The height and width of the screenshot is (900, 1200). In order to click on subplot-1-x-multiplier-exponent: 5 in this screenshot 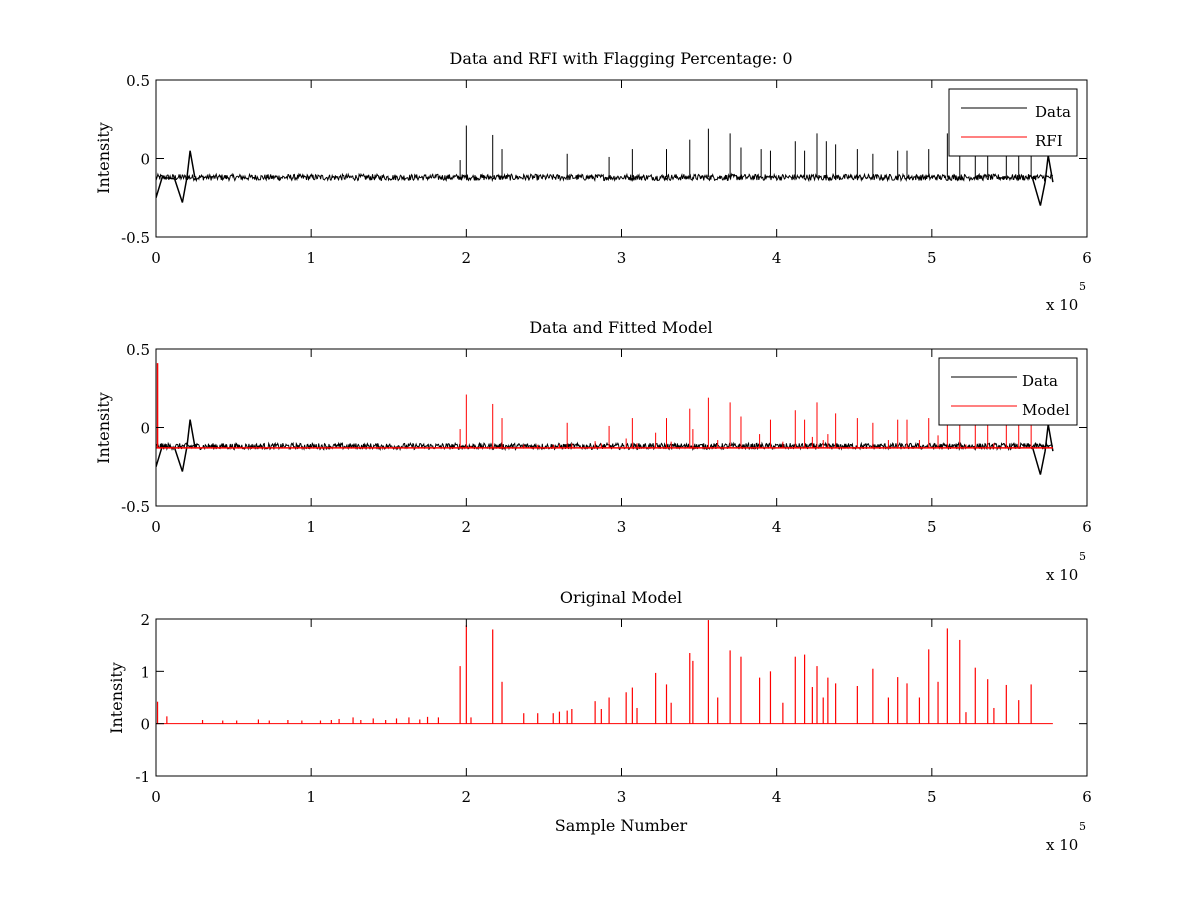, I will do `click(1082, 286)`.